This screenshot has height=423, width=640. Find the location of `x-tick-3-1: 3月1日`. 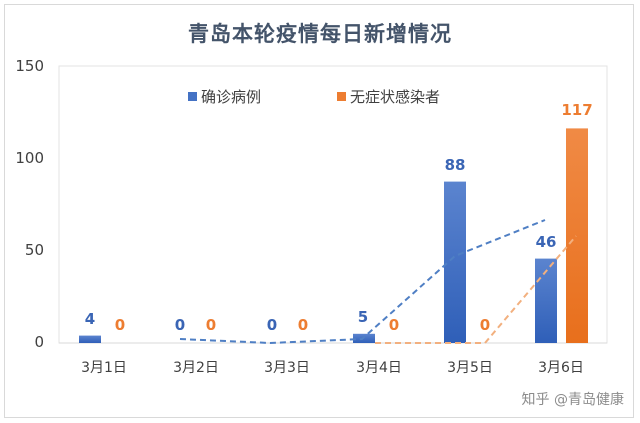

x-tick-3-1: 3月1日 is located at coordinates (104, 368).